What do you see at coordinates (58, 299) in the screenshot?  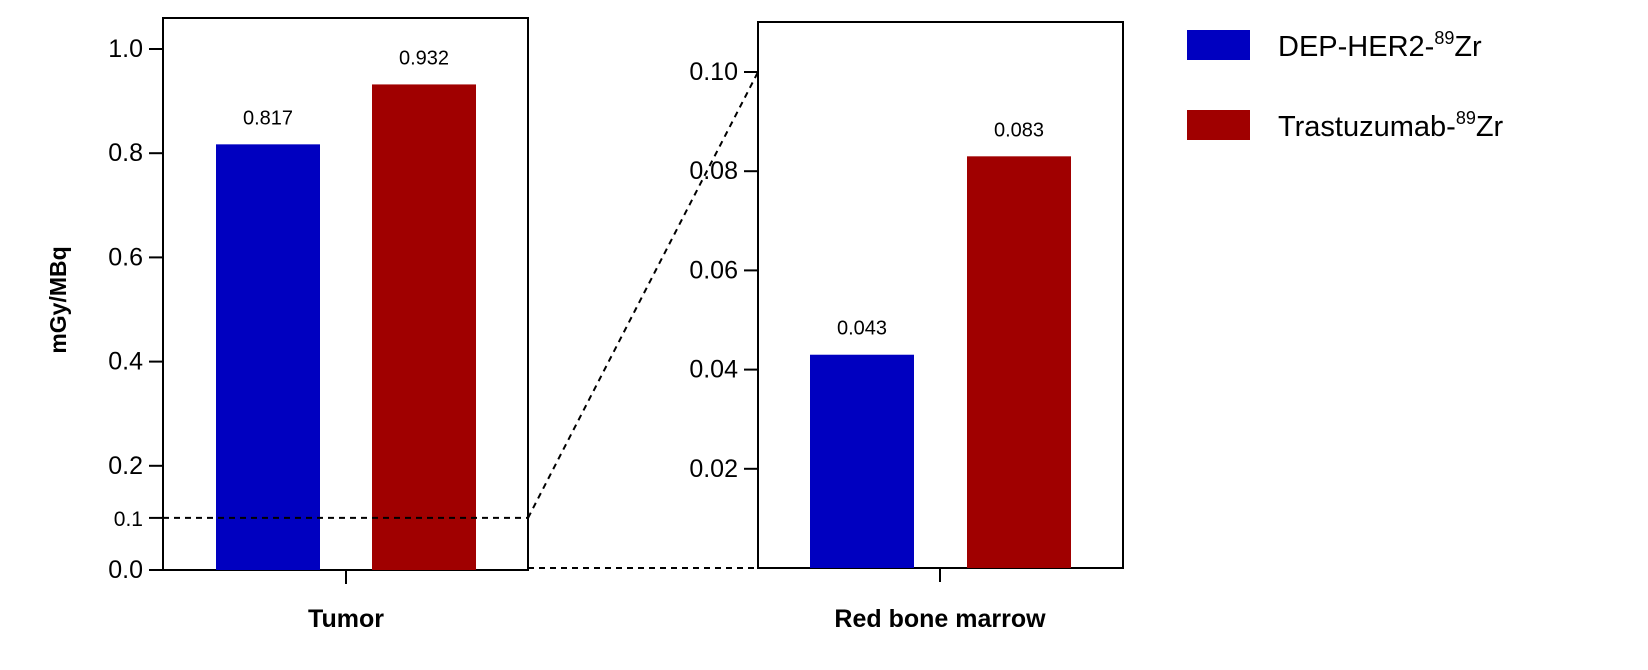 I see `y-axis-title: mGy/MBq` at bounding box center [58, 299].